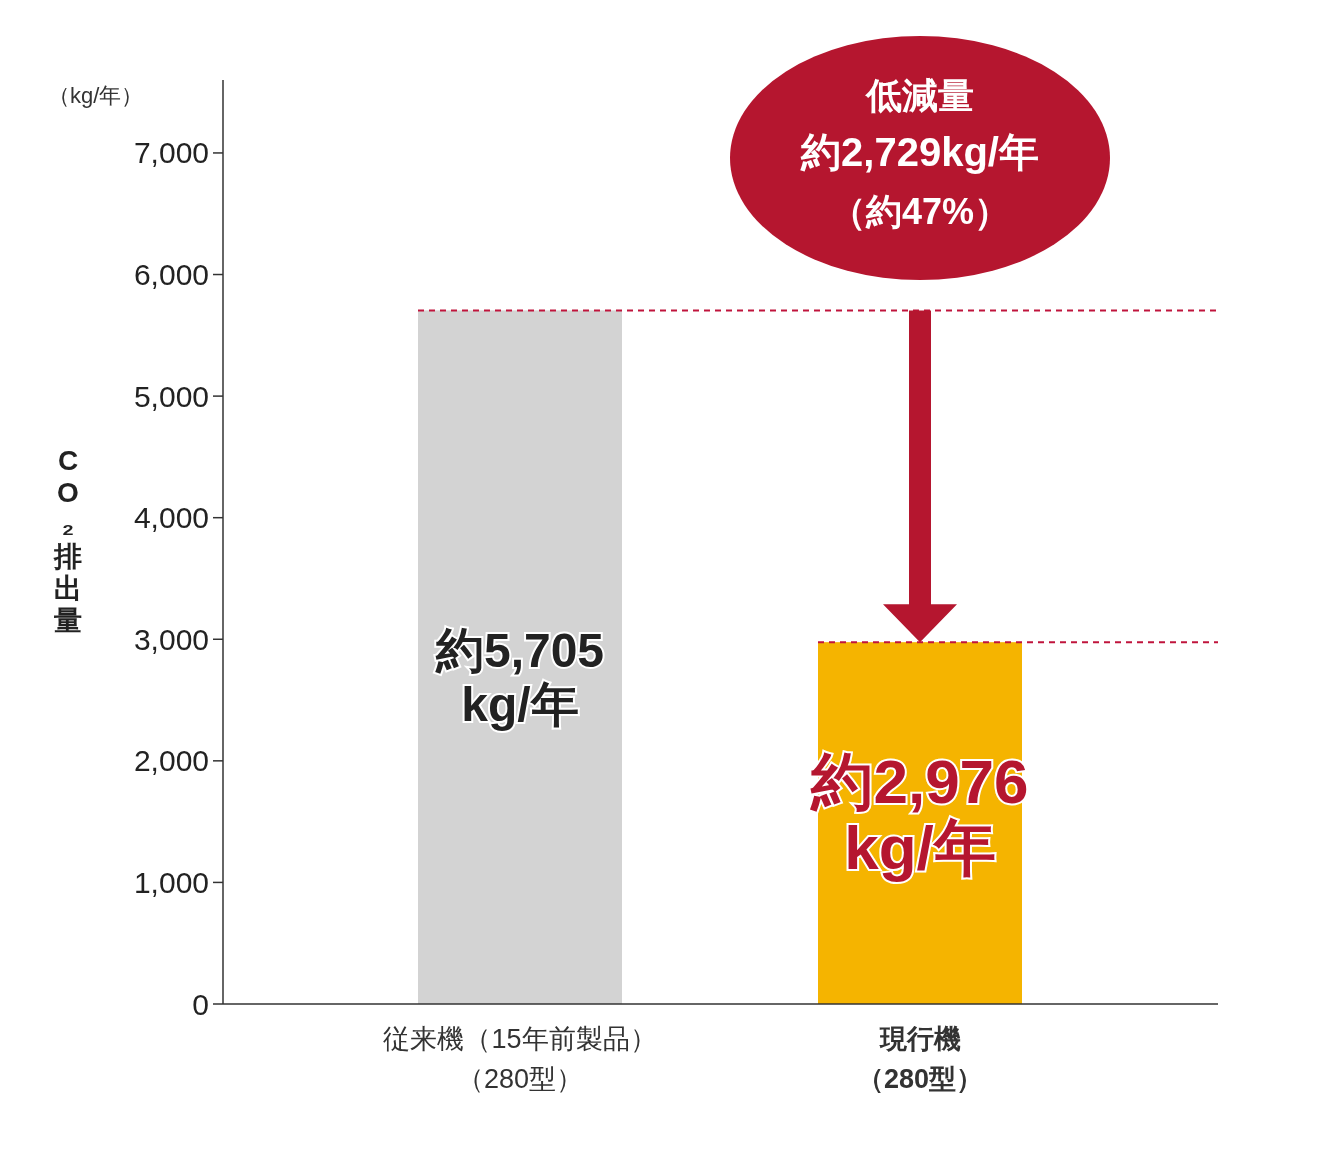 The width and height of the screenshot is (1332, 1155). What do you see at coordinates (171, 153) in the screenshot?
I see `y-tick-label: 7,000` at bounding box center [171, 153].